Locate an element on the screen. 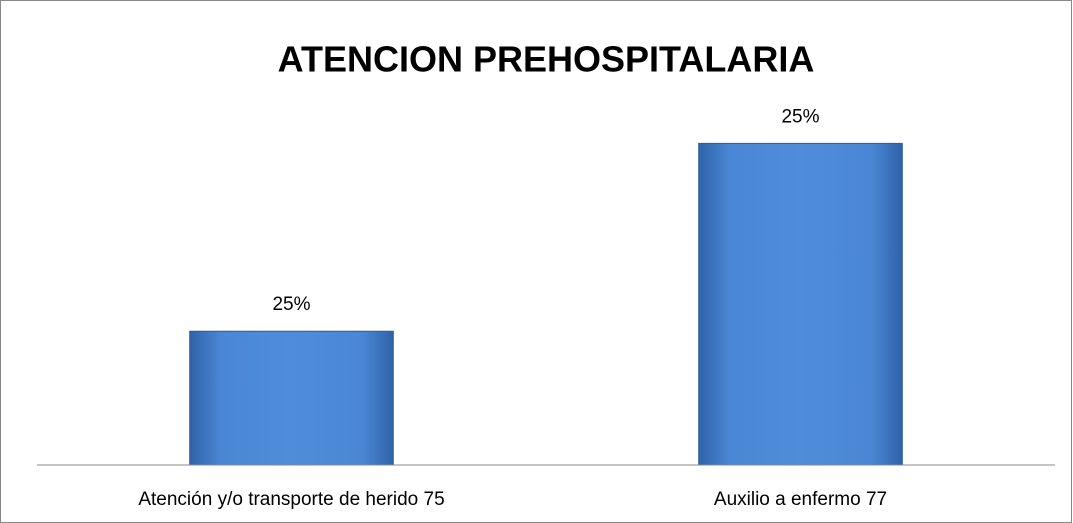 This screenshot has width=1073, height=523. x-tick-label: Auxilio a enfermo 77 is located at coordinates (800, 499).